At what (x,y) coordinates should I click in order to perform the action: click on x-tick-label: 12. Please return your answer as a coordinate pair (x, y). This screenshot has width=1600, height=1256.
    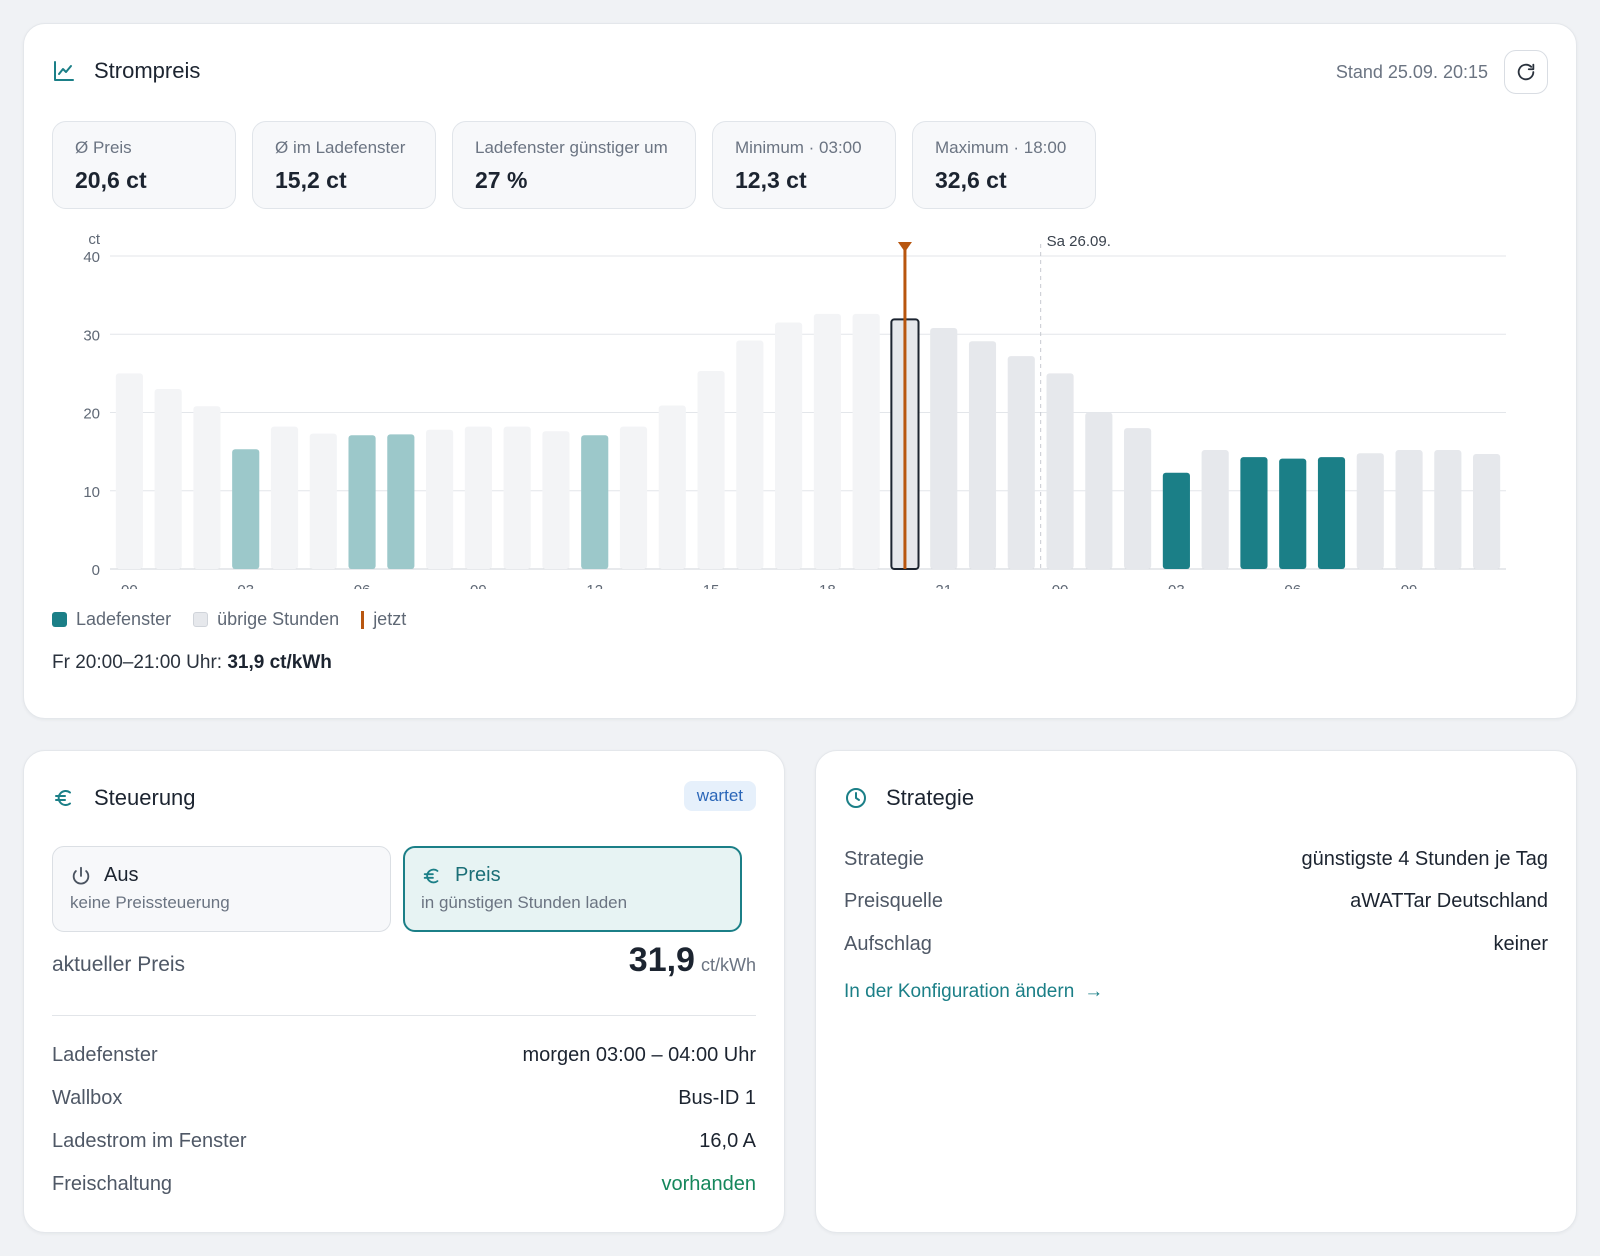
    Looking at the image, I should click on (594, 585).